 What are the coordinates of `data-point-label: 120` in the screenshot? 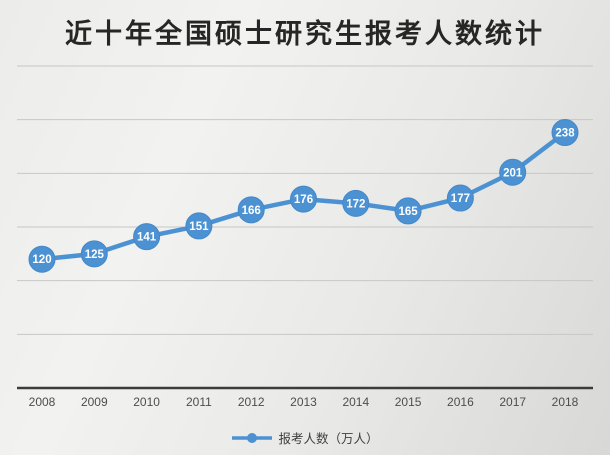 It's located at (41, 260).